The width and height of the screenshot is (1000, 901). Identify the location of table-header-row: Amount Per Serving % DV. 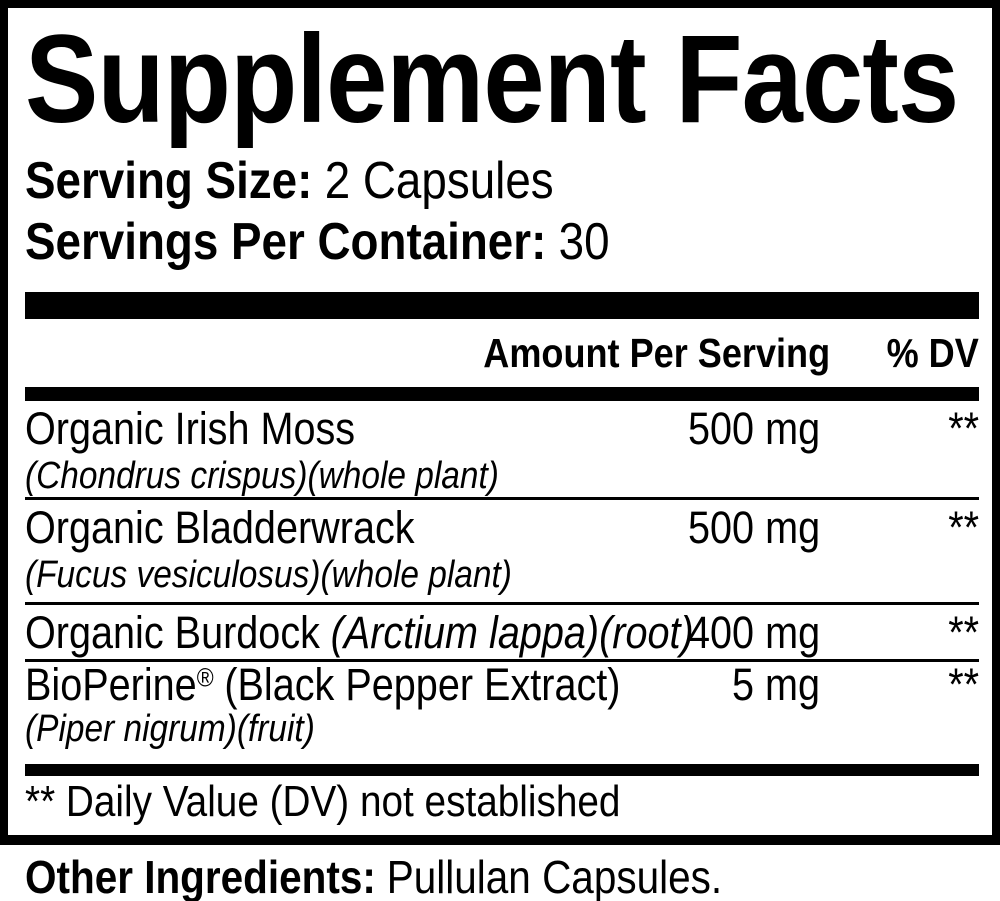
(502, 353).